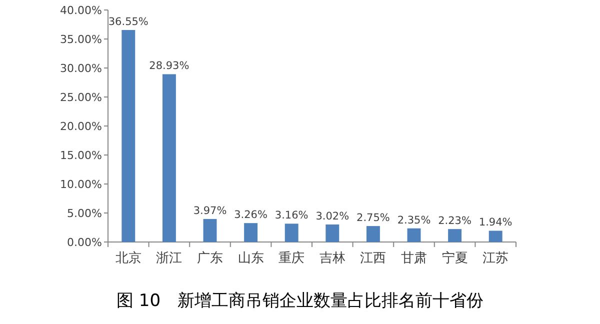 This screenshot has width=600, height=324. I want to click on data-label: 3.02%, so click(333, 216).